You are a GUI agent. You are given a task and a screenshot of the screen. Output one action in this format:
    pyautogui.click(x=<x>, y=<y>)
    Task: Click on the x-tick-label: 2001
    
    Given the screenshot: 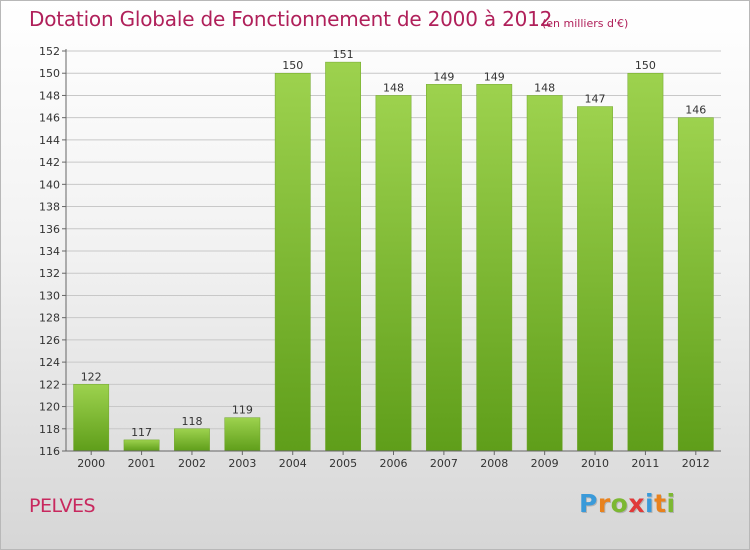 What is the action you would take?
    pyautogui.click(x=142, y=463)
    